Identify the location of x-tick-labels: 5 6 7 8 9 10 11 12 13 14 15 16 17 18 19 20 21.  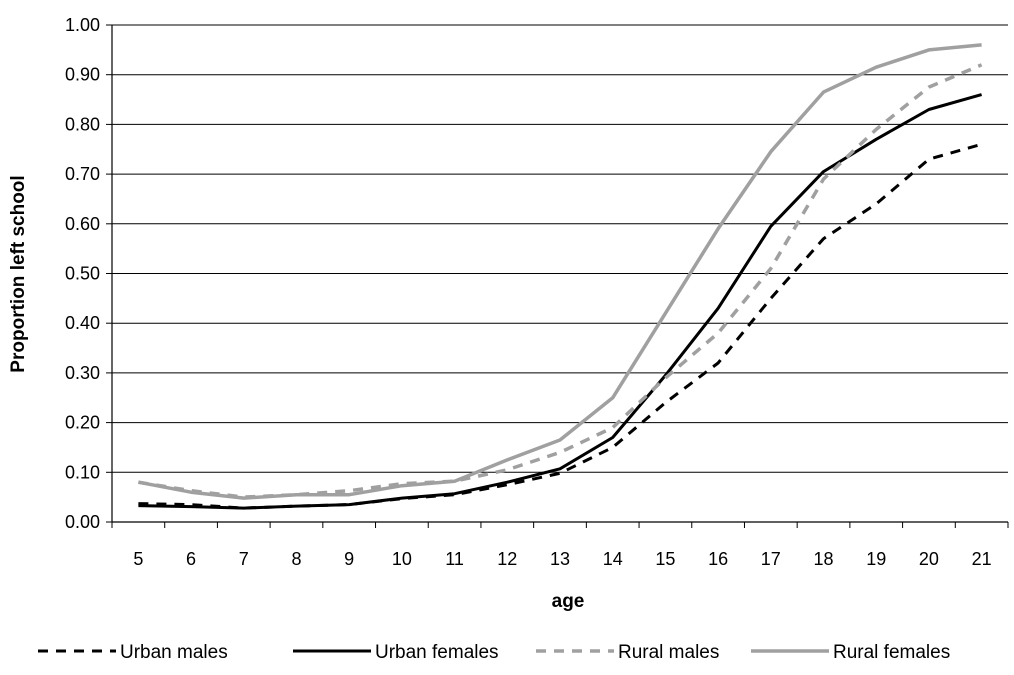
(560, 545).